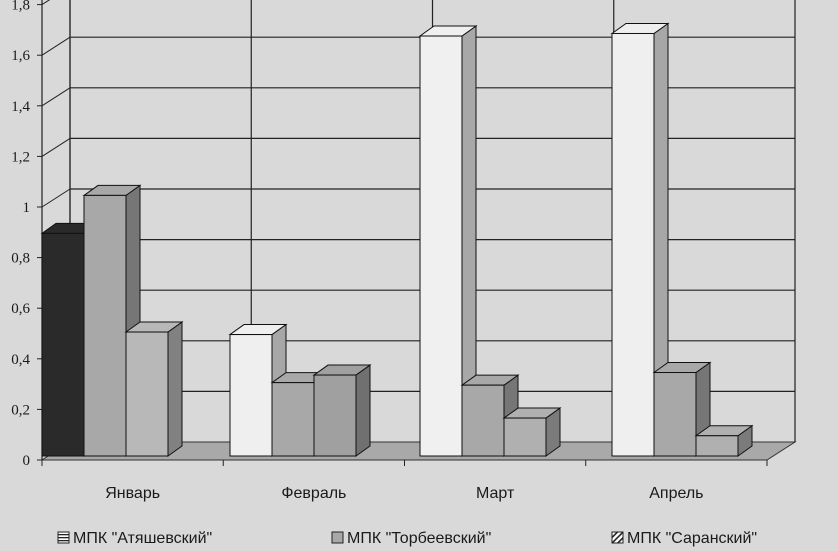 The image size is (838, 551). Describe the element at coordinates (20, 360) in the screenshot. I see `y-tick-label: 0,4` at that location.